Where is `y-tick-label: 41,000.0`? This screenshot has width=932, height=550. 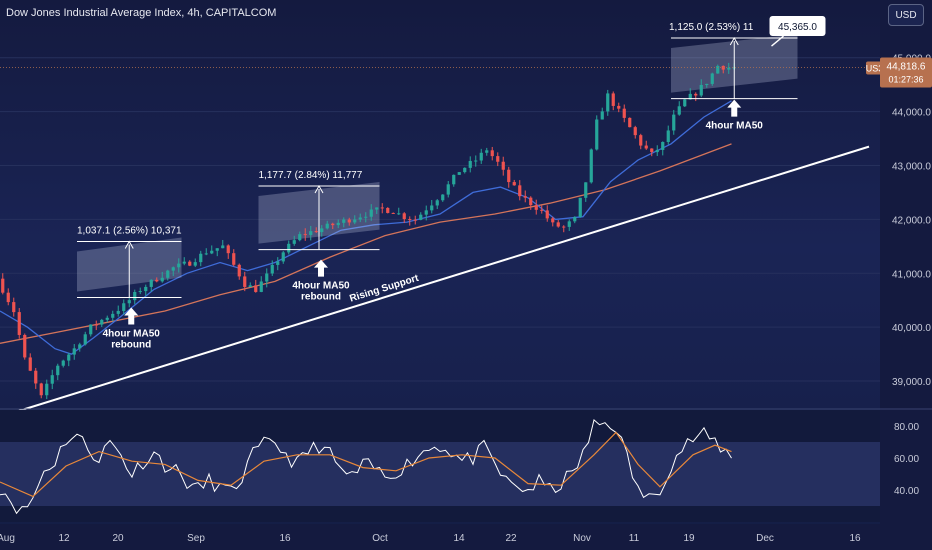 y-tick-label: 41,000.0 is located at coordinates (911, 274).